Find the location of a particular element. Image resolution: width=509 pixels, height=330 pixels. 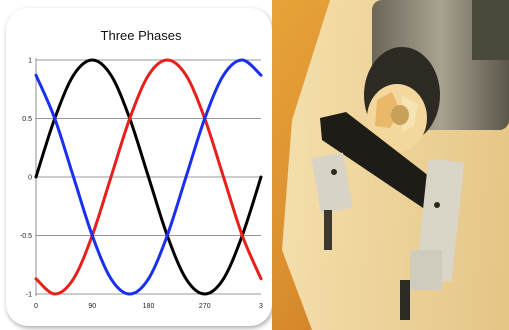

x-tick-labels: 0 90 180 270 3 is located at coordinates (148, 306).